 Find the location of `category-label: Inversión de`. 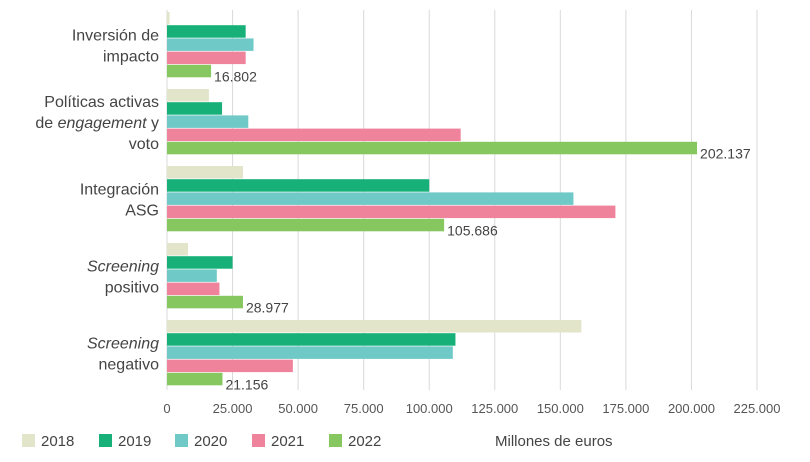

category-label: Inversión de is located at coordinates (115, 36).